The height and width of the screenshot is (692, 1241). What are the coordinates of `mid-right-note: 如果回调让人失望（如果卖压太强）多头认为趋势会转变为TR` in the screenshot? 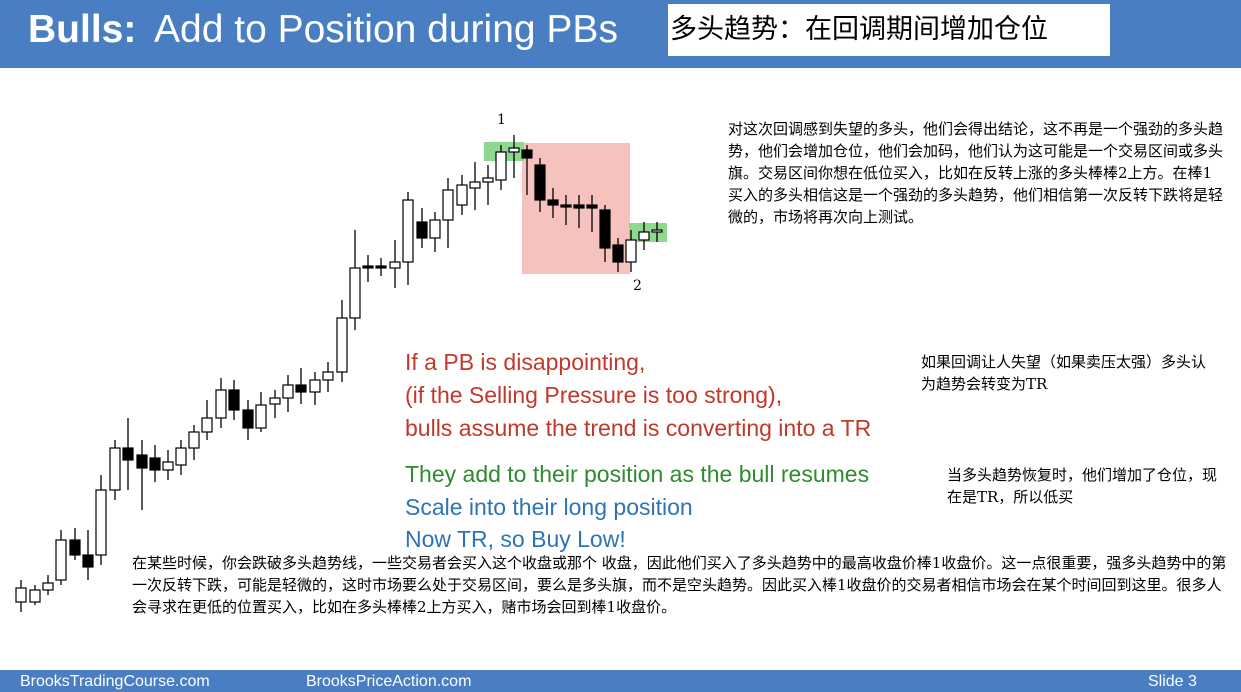 It's located at (1064, 373).